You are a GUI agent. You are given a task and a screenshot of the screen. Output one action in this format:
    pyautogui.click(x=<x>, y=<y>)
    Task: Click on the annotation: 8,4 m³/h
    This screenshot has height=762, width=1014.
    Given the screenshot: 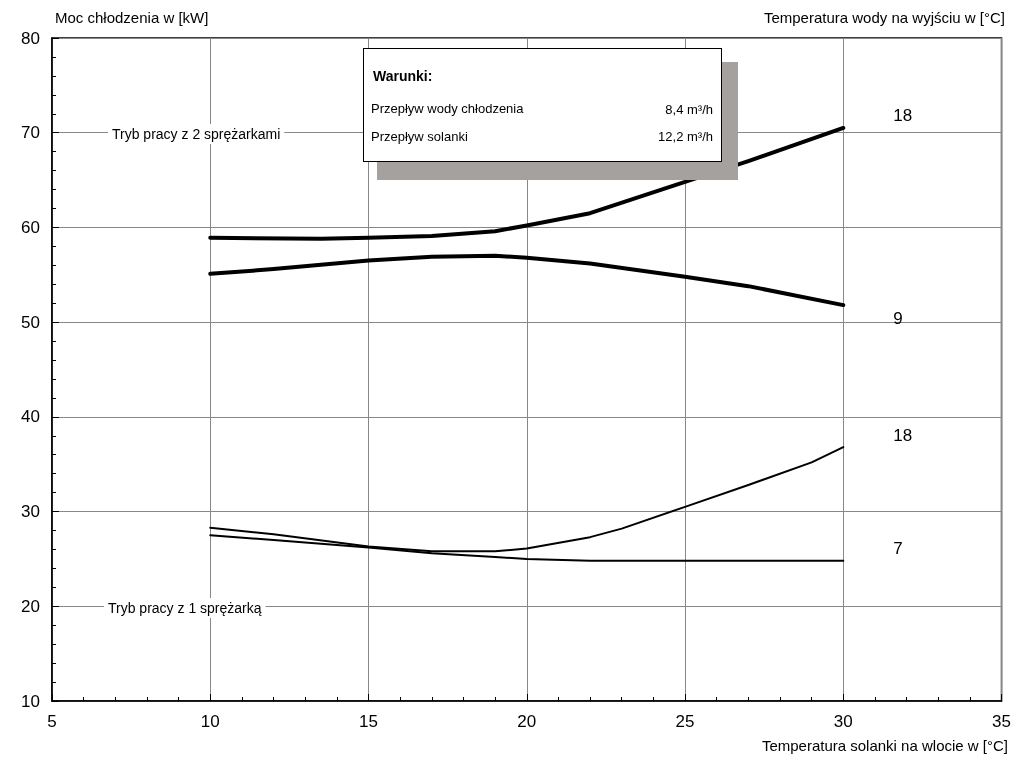 What is the action you would take?
    pyautogui.click(x=689, y=109)
    